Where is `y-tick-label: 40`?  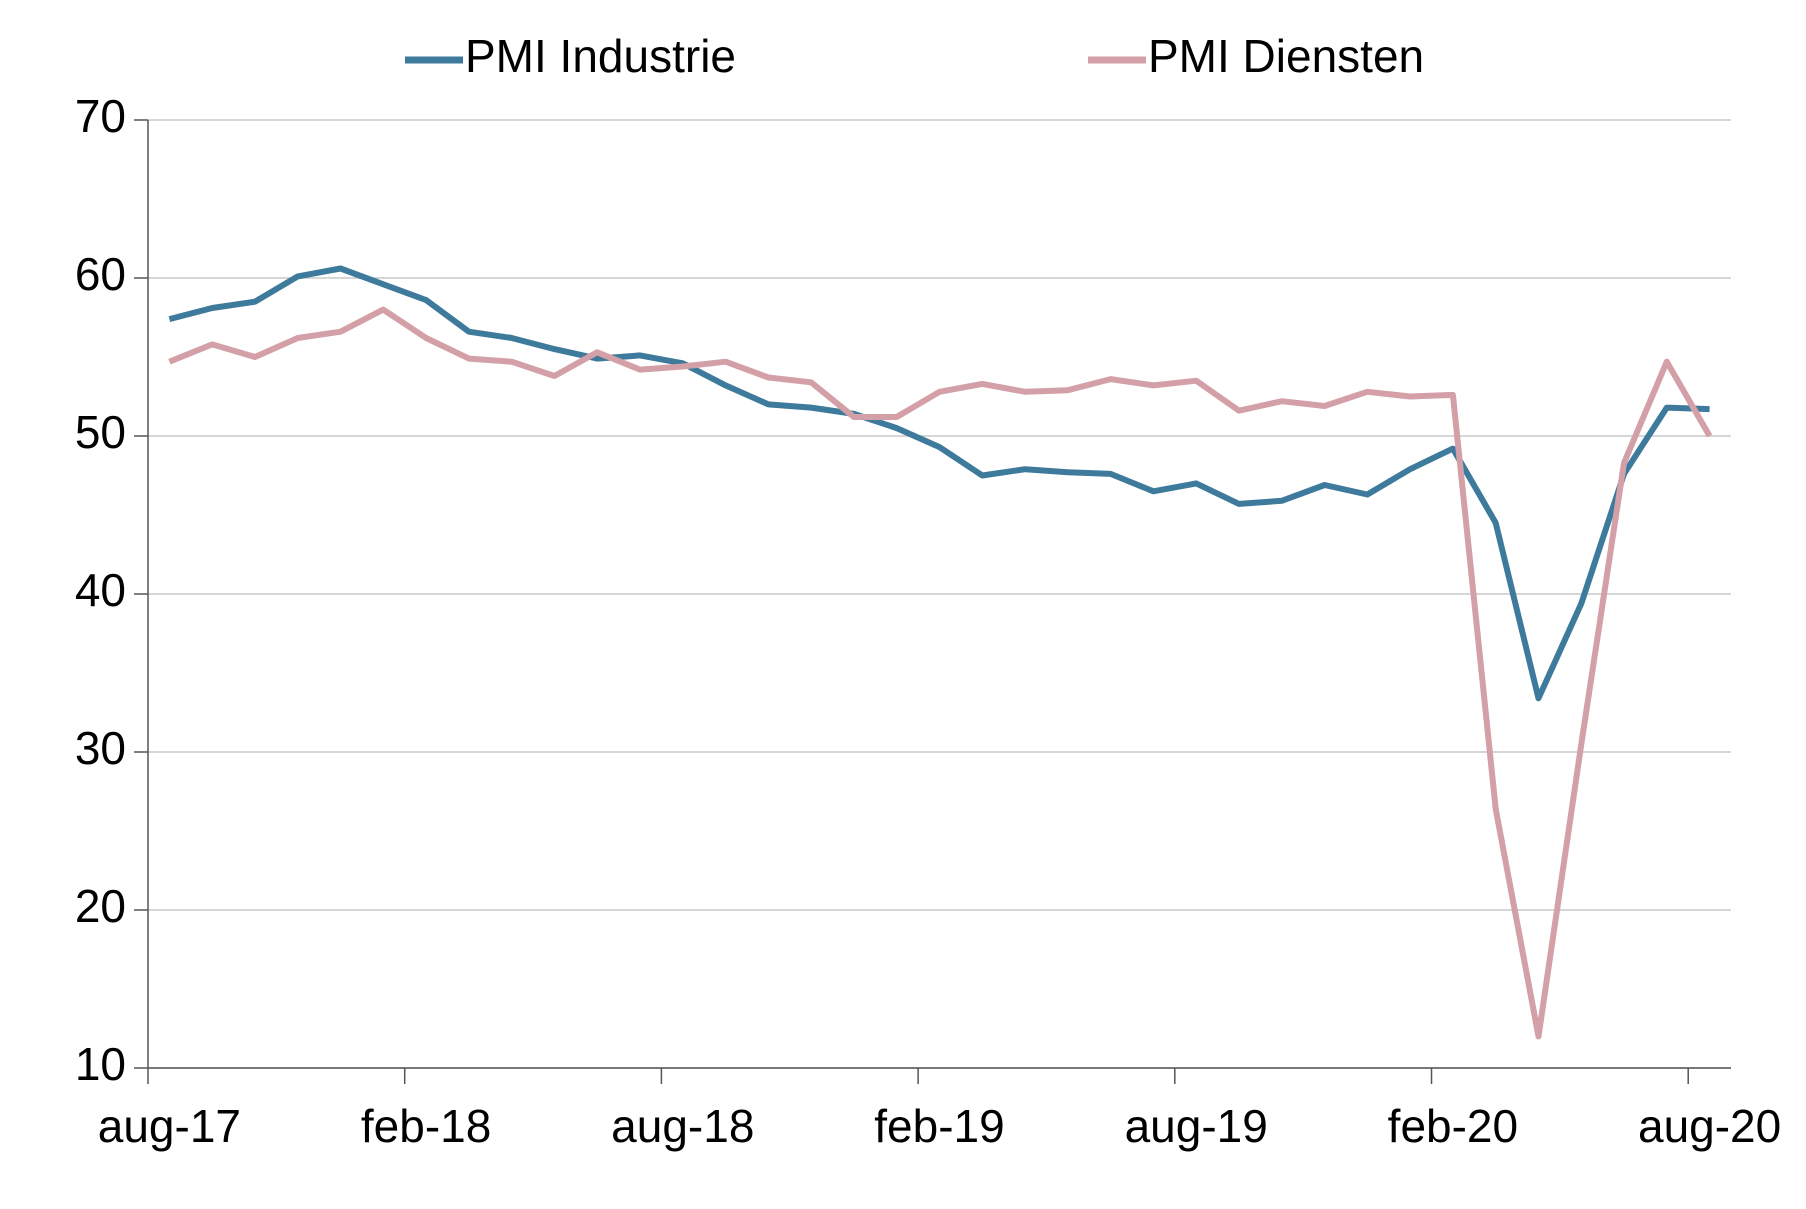
y-tick-label: 40 is located at coordinates (100, 590).